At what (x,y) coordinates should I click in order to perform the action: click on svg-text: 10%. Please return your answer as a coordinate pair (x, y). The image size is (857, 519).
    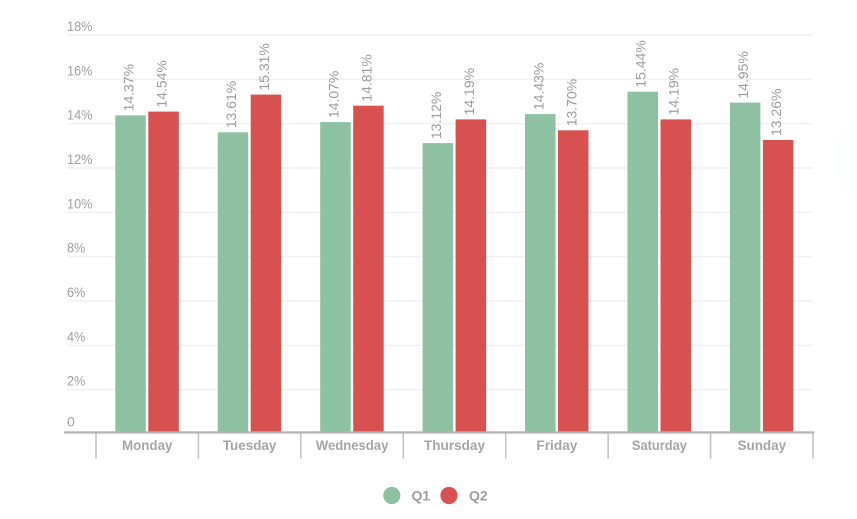
    Looking at the image, I should click on (80, 203).